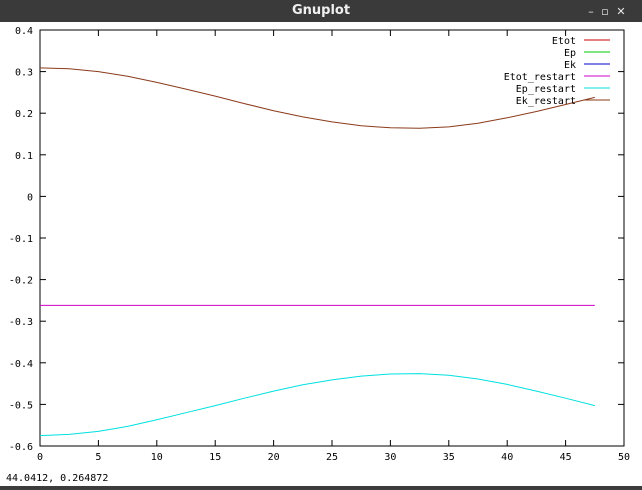 This screenshot has width=642, height=490. Describe the element at coordinates (317, 405) in the screenshot. I see `series-line-ep-restart` at that location.